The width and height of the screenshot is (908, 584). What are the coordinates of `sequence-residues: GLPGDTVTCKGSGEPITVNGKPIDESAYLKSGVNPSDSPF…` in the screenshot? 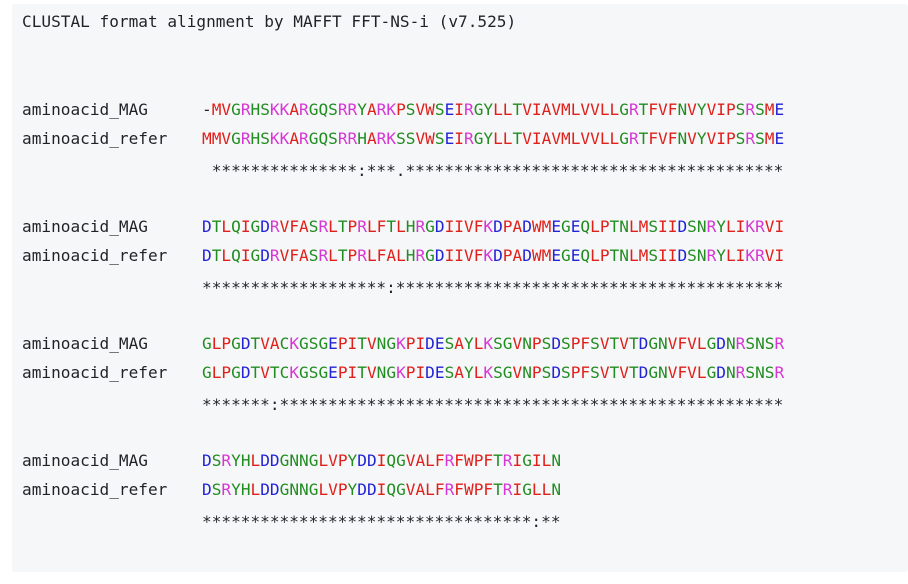 It's located at (493, 372).